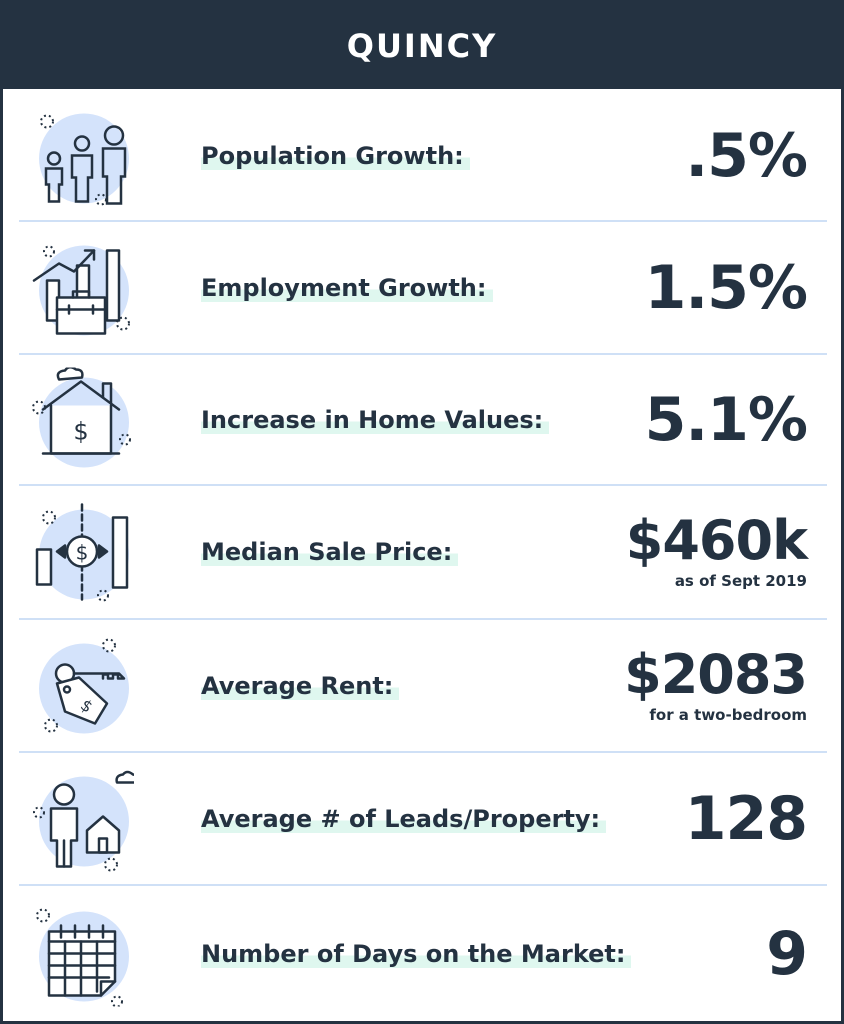  Describe the element at coordinates (300, 685) in the screenshot. I see `stat-label: Average Rent:` at that location.